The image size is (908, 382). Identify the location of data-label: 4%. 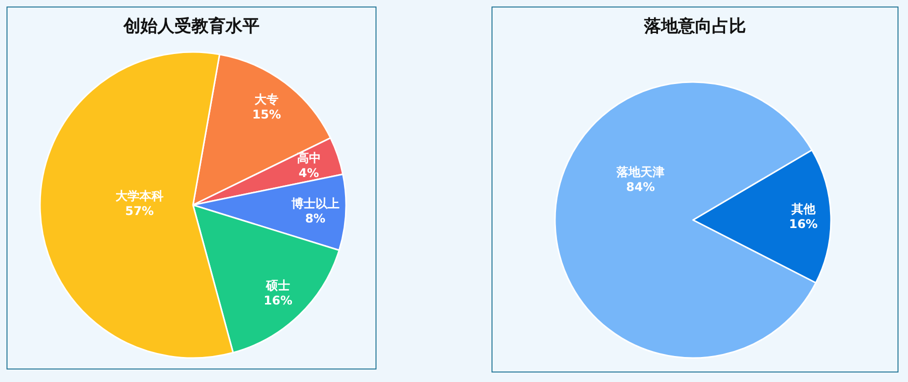
(309, 173).